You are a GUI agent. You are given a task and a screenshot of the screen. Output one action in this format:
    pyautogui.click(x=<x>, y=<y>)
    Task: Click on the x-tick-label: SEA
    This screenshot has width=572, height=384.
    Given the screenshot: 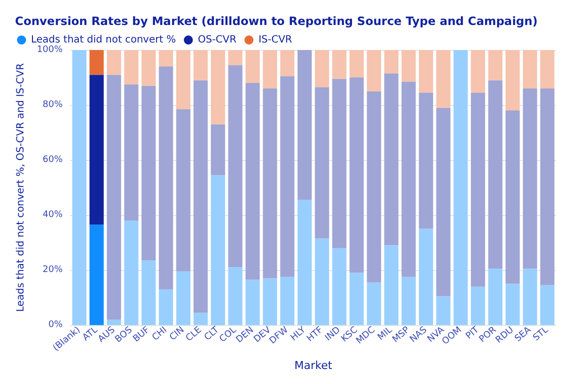 What is the action you would take?
    pyautogui.click(x=523, y=334)
    